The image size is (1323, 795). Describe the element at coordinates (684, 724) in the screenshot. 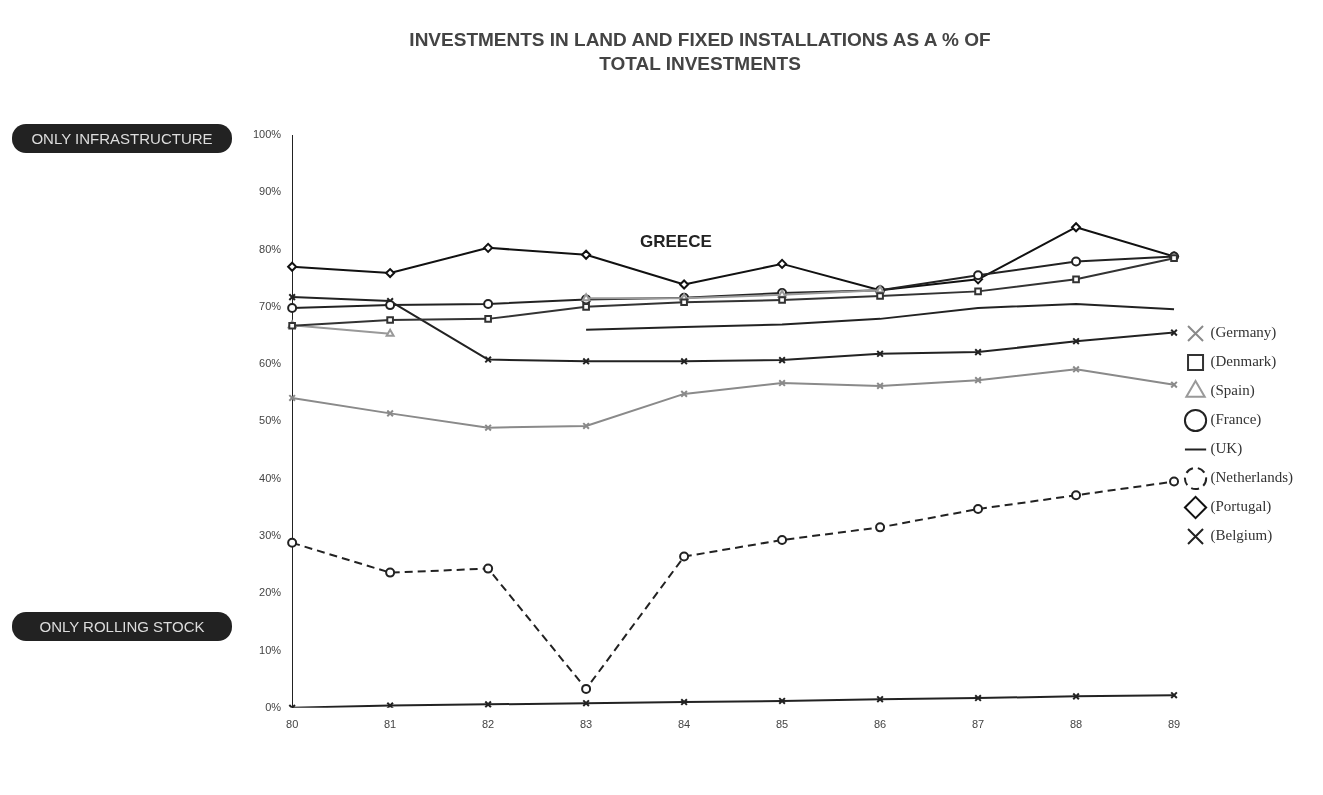

I see `x-tick-label: 84` at that location.